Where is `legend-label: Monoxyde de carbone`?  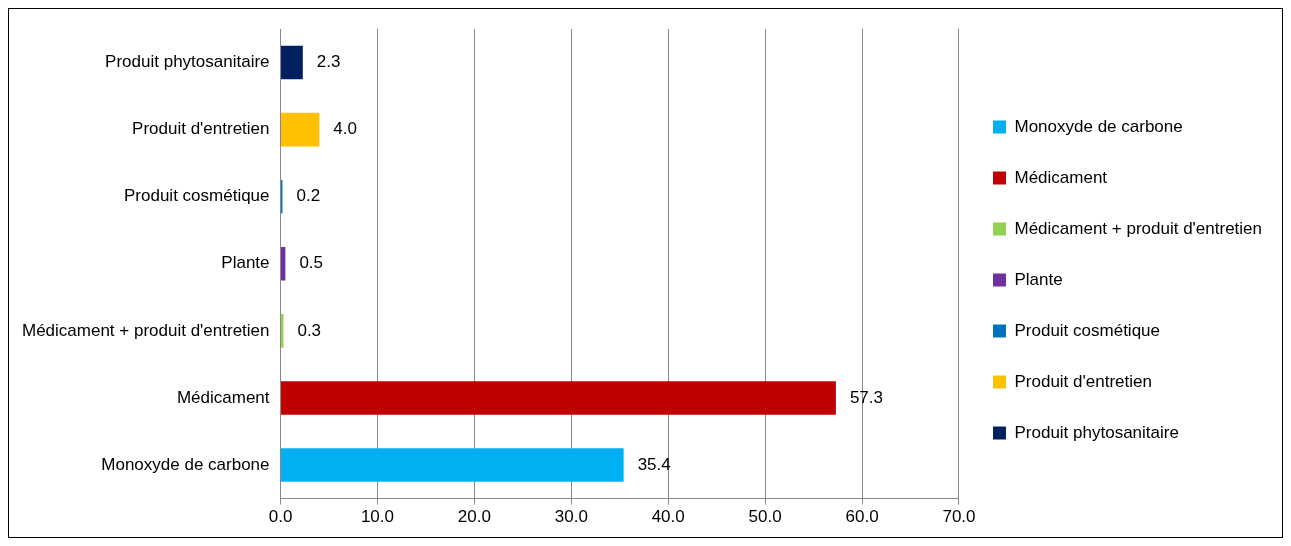
legend-label: Monoxyde de carbone is located at coordinates (1098, 126).